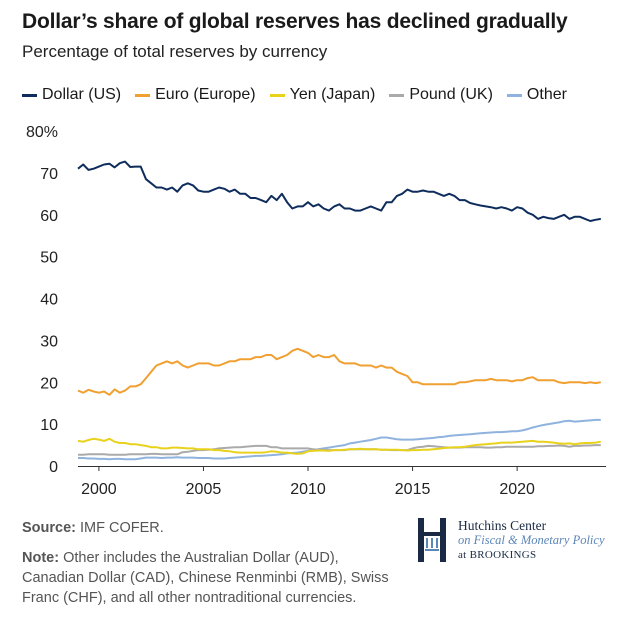  What do you see at coordinates (29, 95) in the screenshot?
I see `legend-swatch-dollar` at bounding box center [29, 95].